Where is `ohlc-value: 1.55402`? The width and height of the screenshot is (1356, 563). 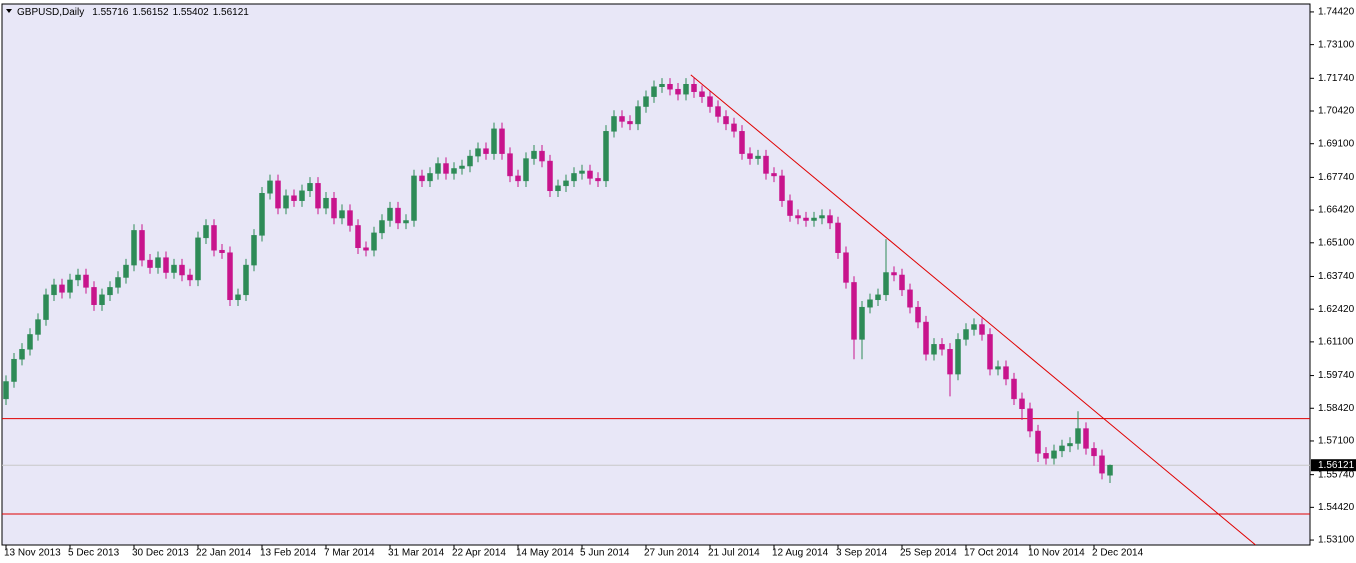 ohlc-value: 1.55402 is located at coordinates (191, 12).